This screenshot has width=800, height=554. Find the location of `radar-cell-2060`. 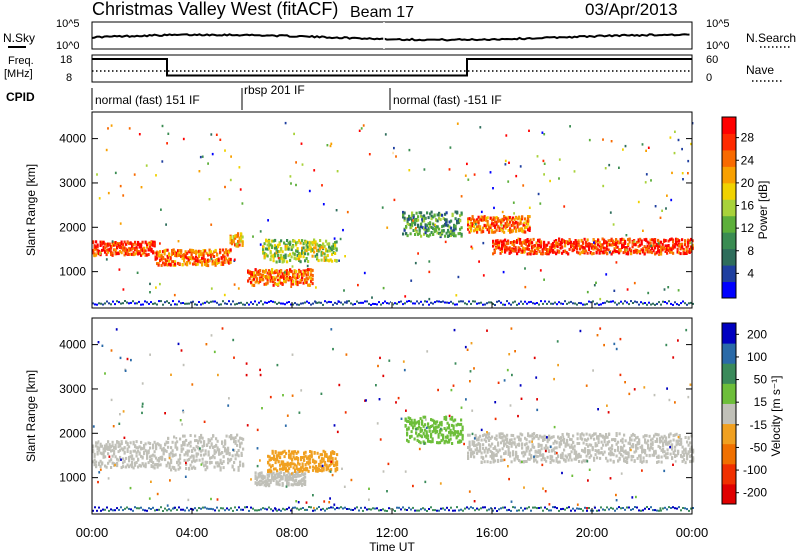

radar-cell-2060 is located at coordinates (445, 222).